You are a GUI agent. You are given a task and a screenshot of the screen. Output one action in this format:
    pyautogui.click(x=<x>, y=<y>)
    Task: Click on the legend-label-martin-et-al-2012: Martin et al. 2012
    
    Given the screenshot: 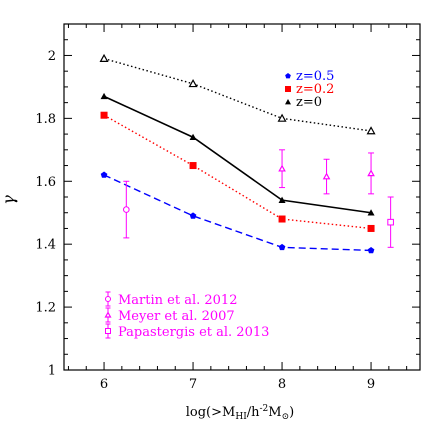 What is the action you would take?
    pyautogui.click(x=177, y=300)
    